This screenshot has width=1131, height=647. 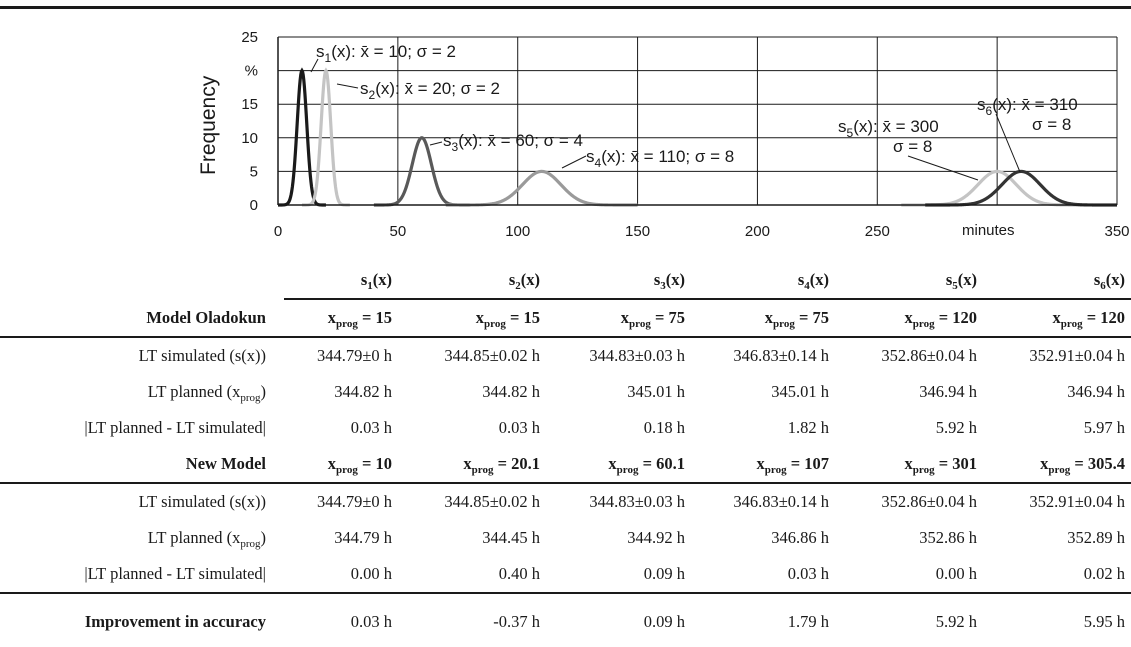 I want to click on y-tick-label: %, so click(x=251, y=71).